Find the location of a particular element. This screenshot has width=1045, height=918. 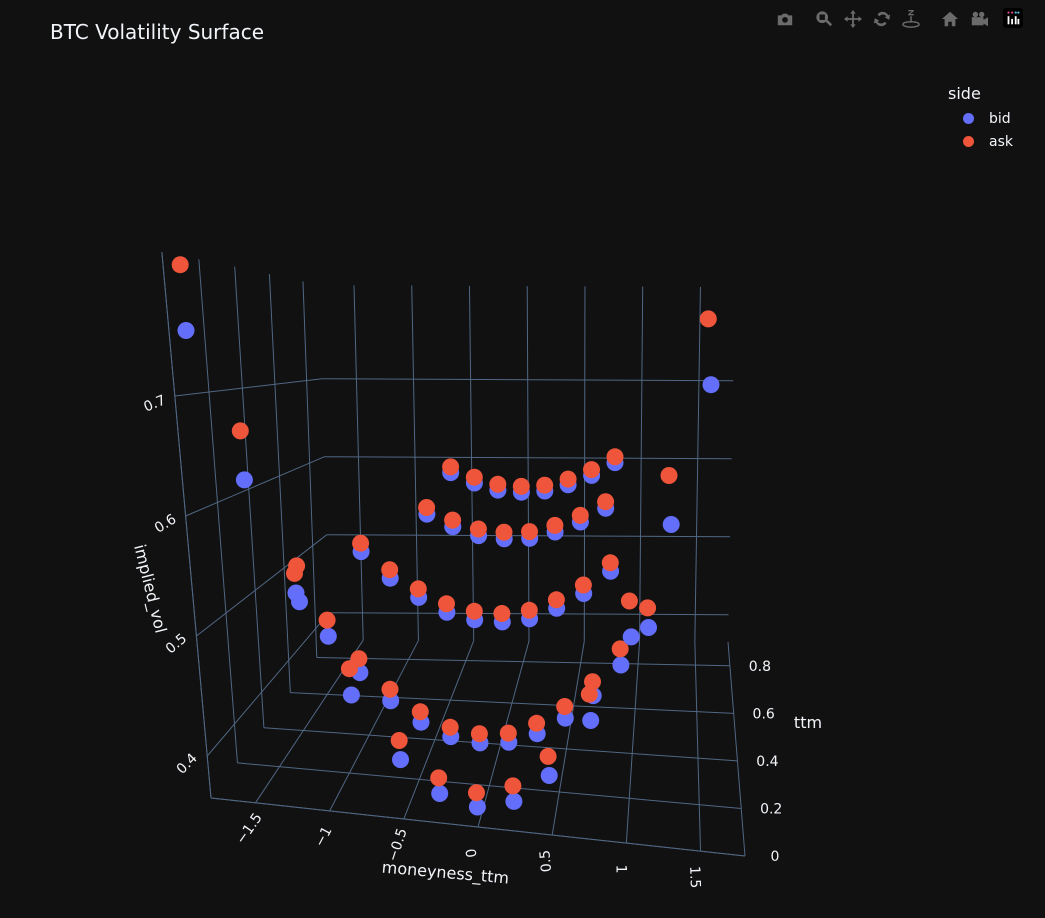

x-tick-label: 0 is located at coordinates (471, 852).